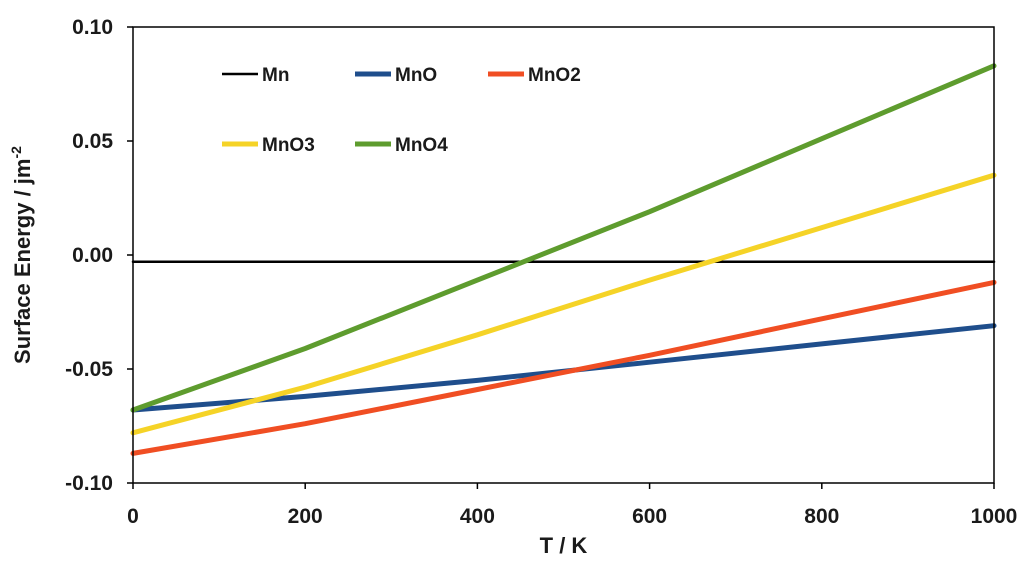 This screenshot has width=1026, height=564. Describe the element at coordinates (554, 75) in the screenshot. I see `legend-label-mno2: MnO2` at that location.